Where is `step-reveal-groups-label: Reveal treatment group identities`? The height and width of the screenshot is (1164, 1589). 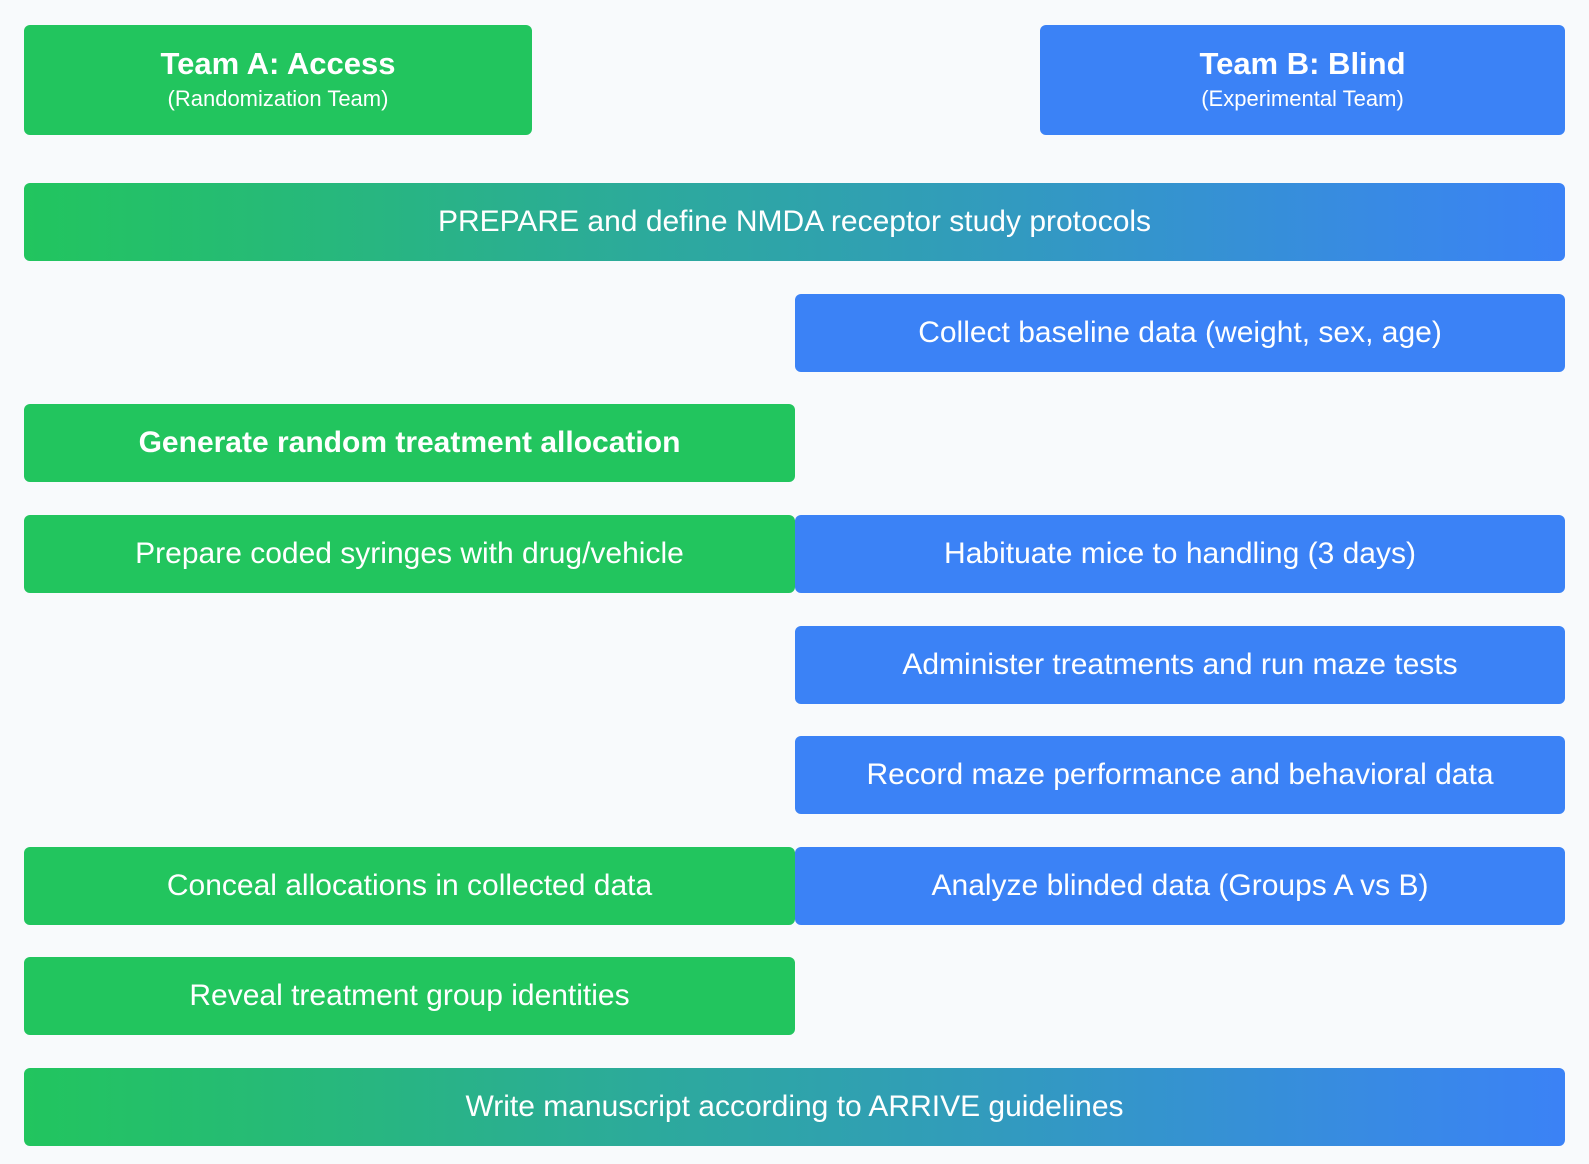
step-reveal-groups-label: Reveal treatment group identities is located at coordinates (409, 995).